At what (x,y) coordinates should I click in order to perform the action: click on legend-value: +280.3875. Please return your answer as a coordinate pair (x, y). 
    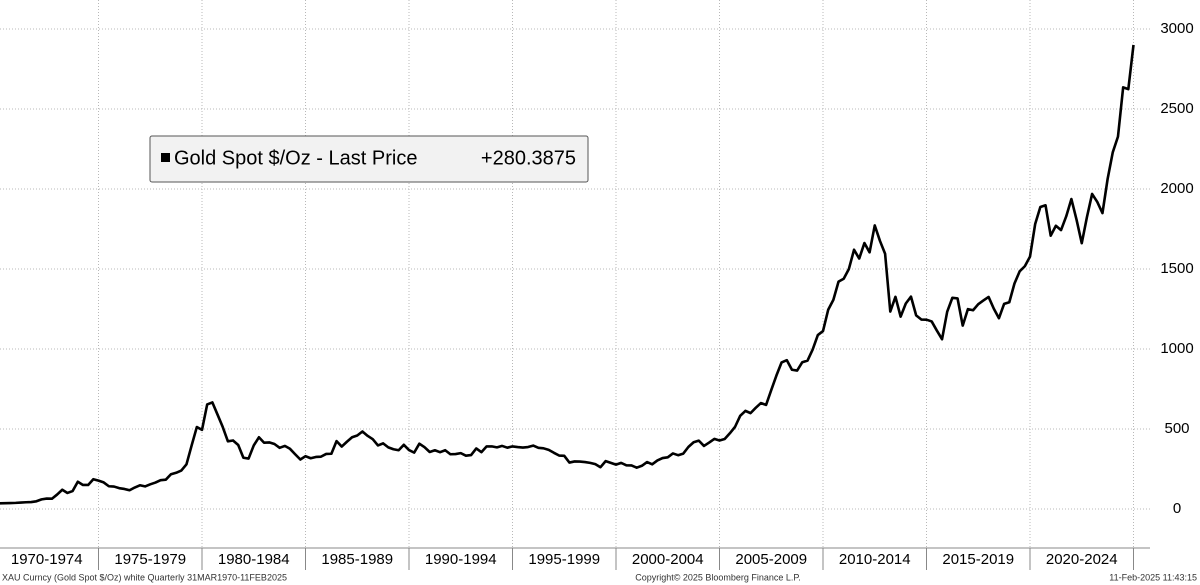
    Looking at the image, I should click on (528, 158).